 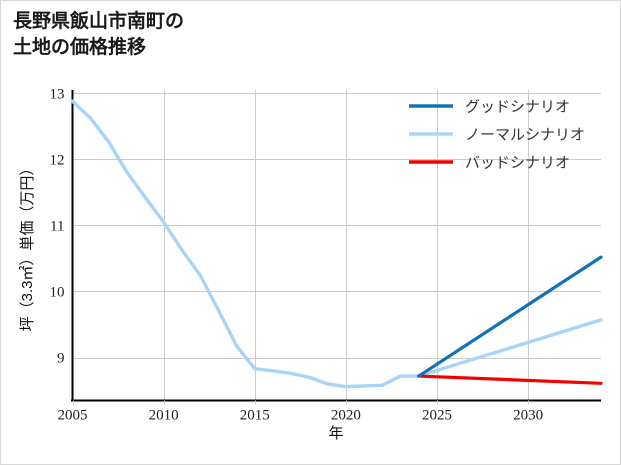 I want to click on y-tick-label: 9, so click(x=61, y=359).